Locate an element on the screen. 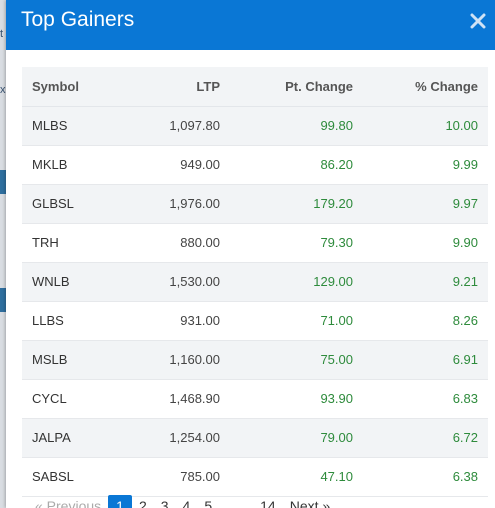 The width and height of the screenshot is (495, 508). cell-ltp: 880.00 is located at coordinates (178, 243).